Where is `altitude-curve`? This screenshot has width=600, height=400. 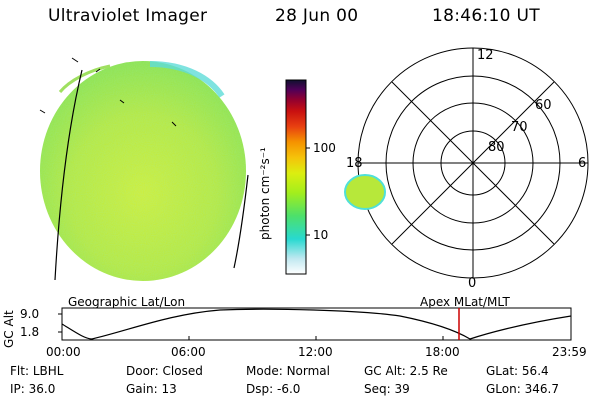 altitude-curve is located at coordinates (316, 324).